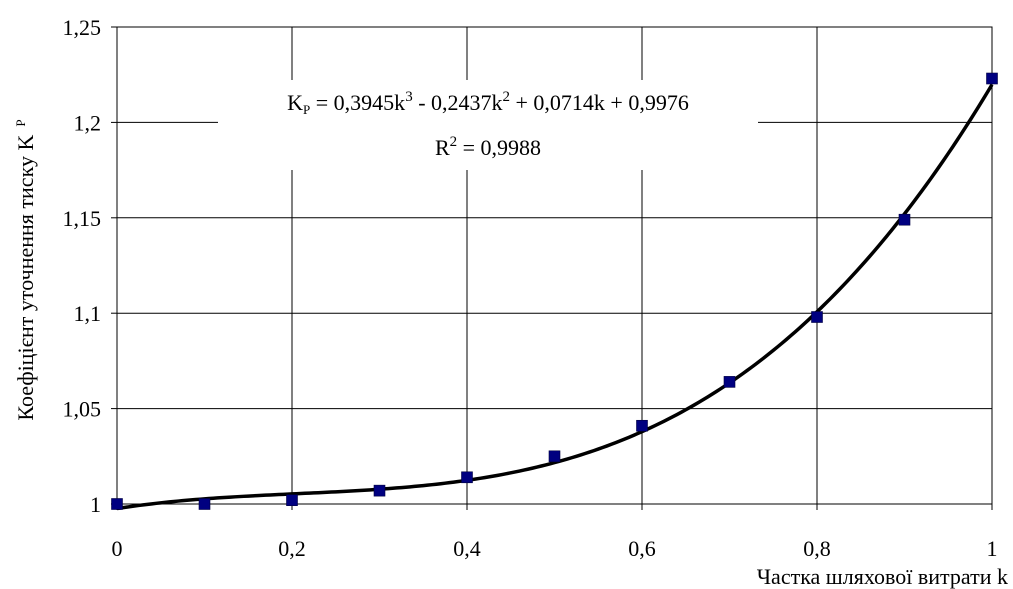  I want to click on y-tick-label: 1,25, so click(82, 27).